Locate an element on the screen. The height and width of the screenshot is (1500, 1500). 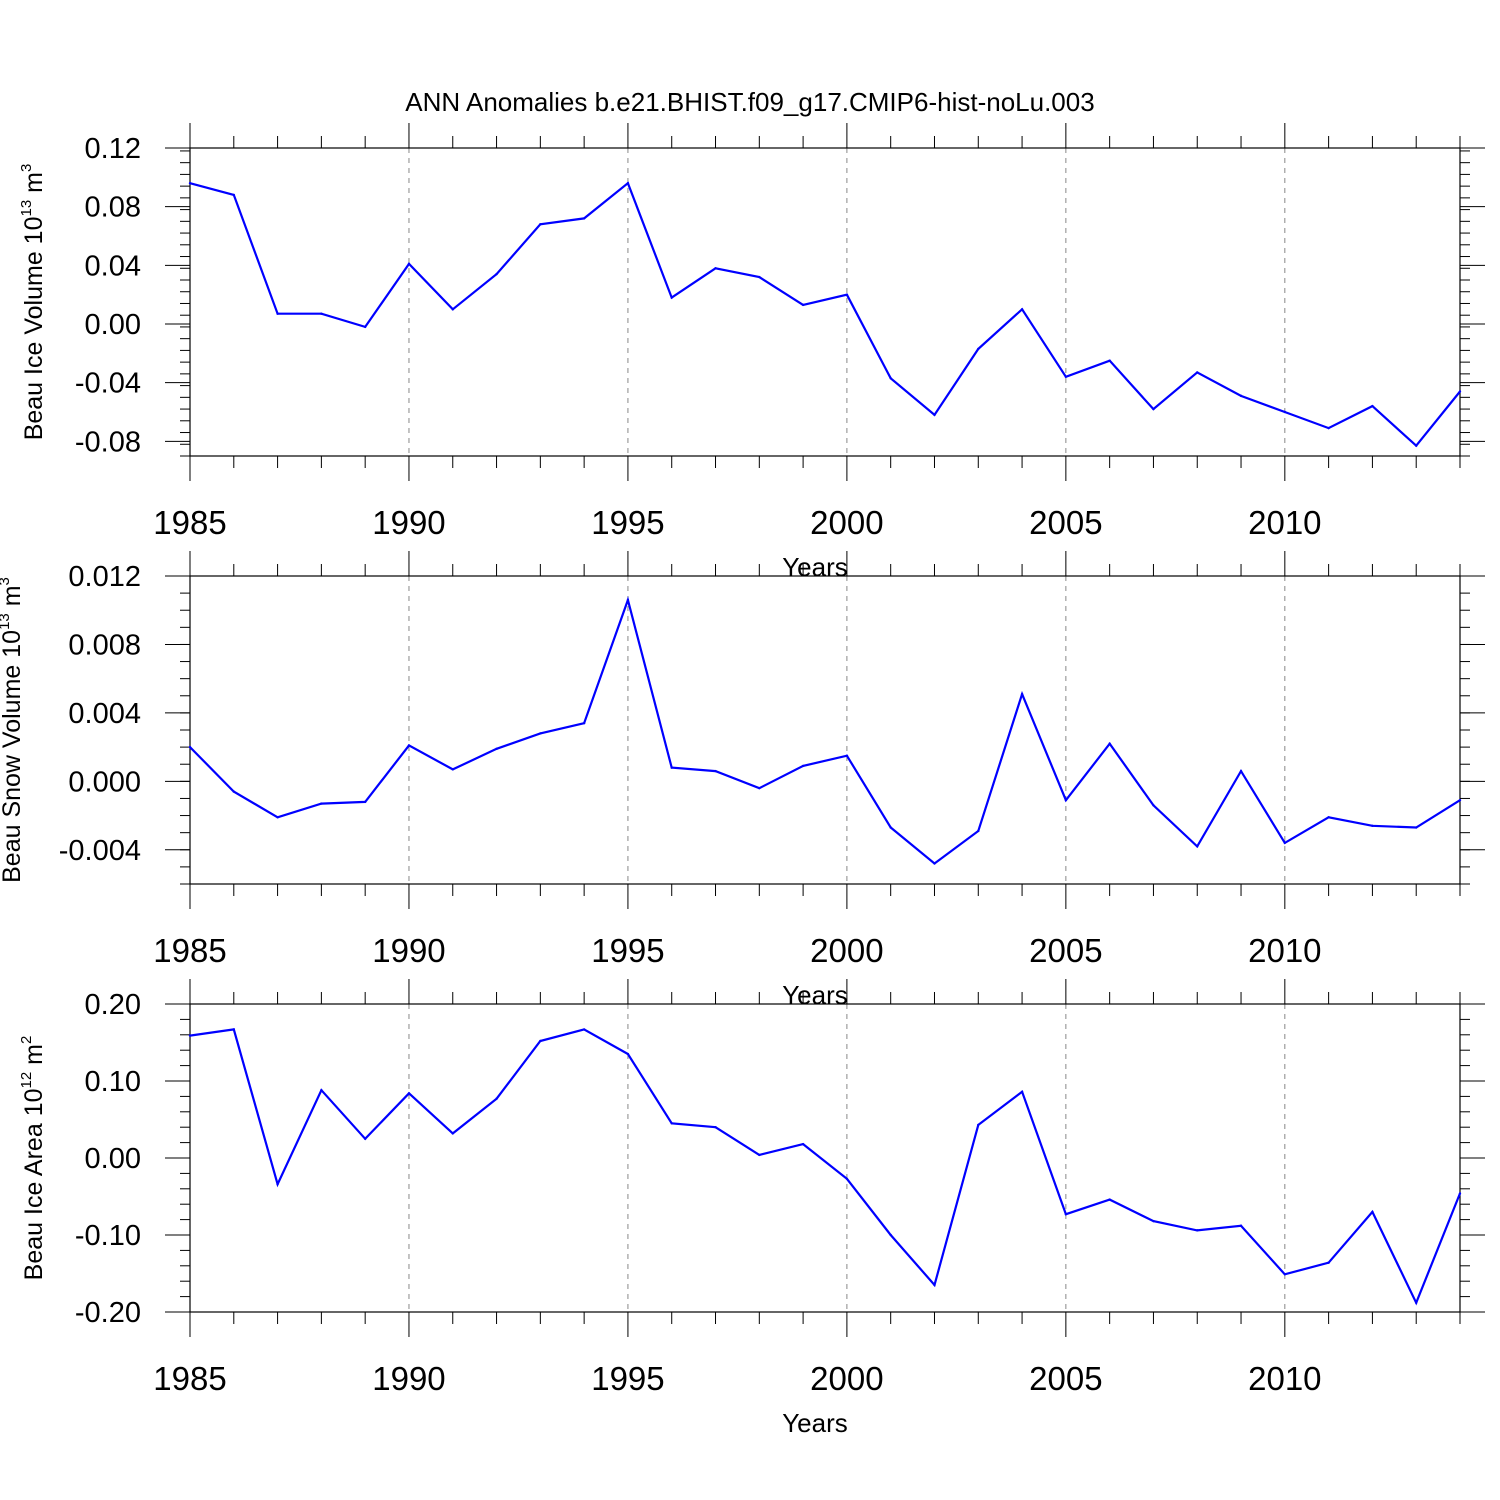
y-axis-title-exponent: 13 is located at coordinates (26, 208).